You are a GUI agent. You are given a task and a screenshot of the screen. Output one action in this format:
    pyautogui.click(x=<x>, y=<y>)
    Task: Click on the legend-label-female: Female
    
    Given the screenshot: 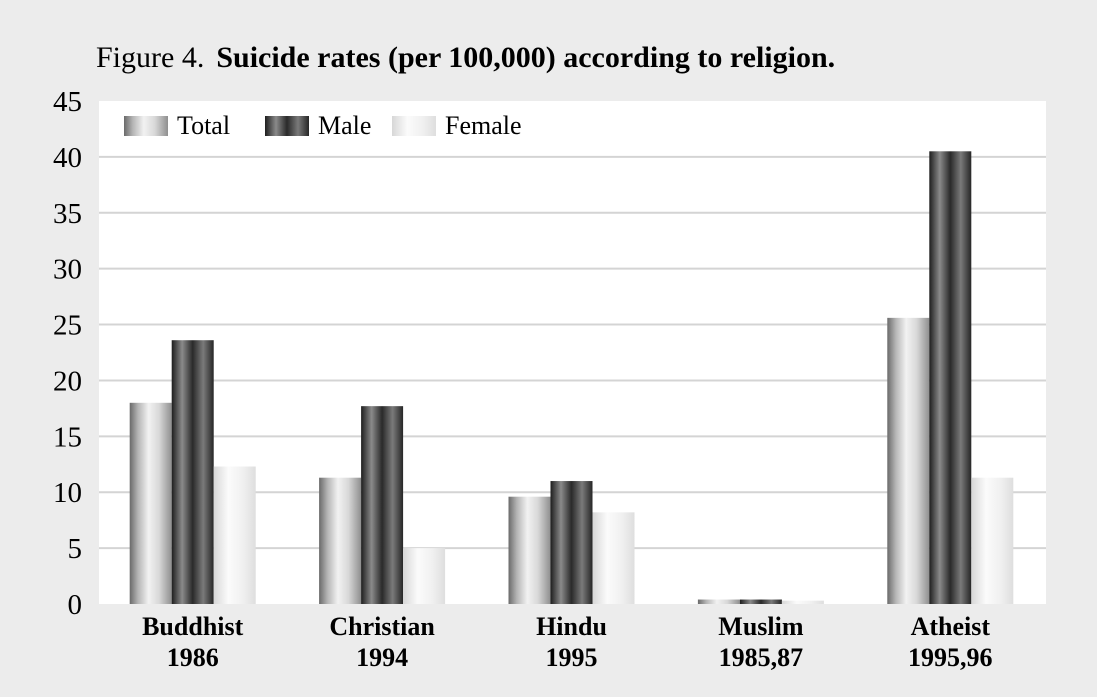 What is the action you would take?
    pyautogui.click(x=483, y=125)
    